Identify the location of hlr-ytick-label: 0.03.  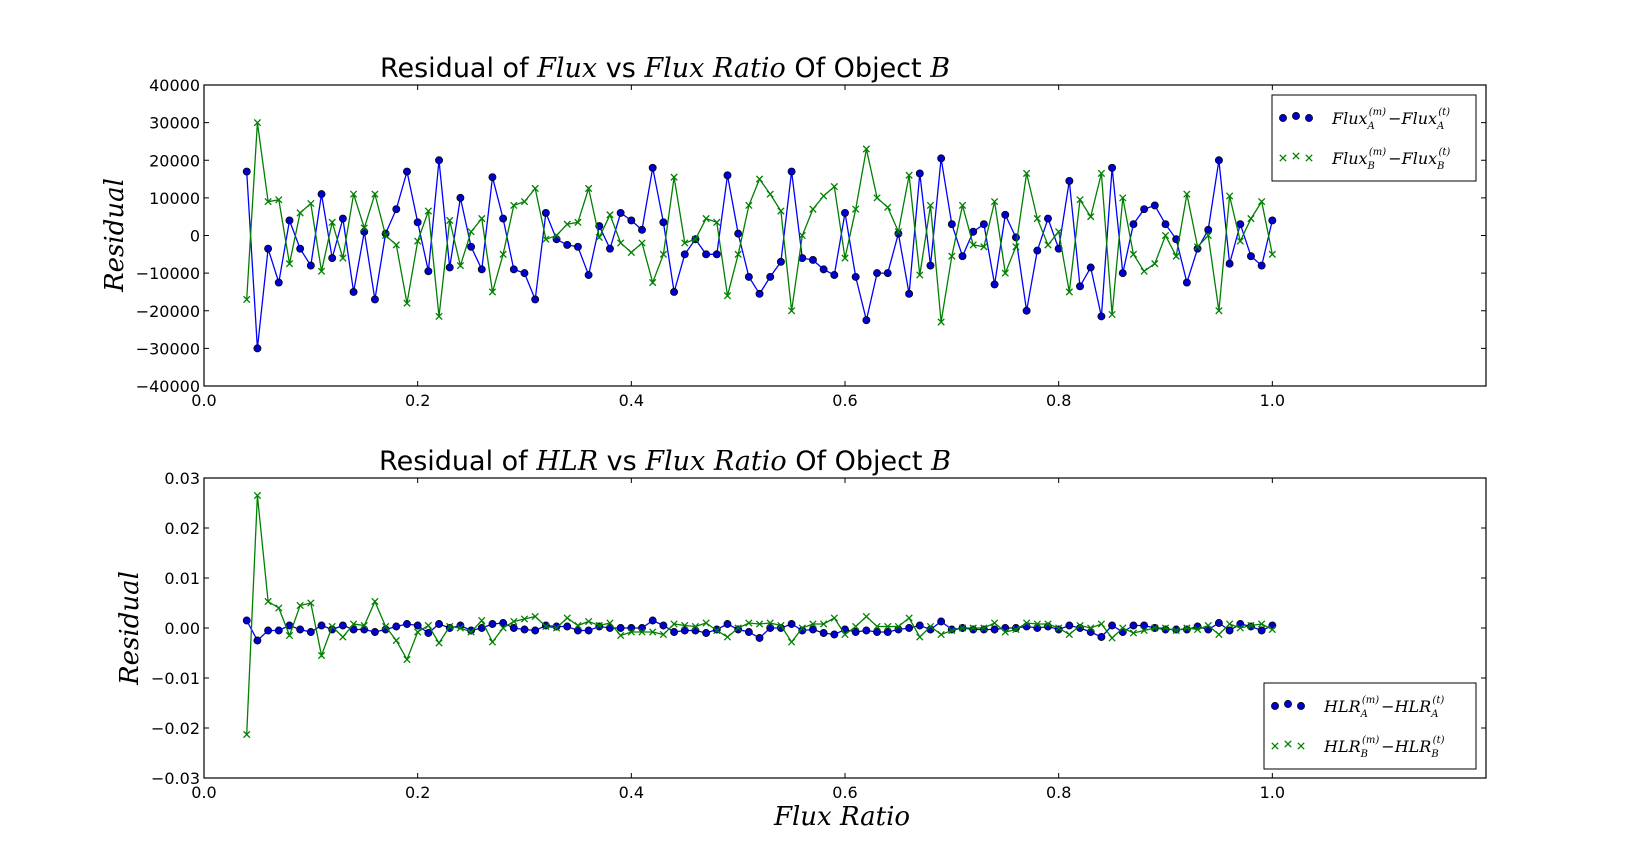
(182, 478).